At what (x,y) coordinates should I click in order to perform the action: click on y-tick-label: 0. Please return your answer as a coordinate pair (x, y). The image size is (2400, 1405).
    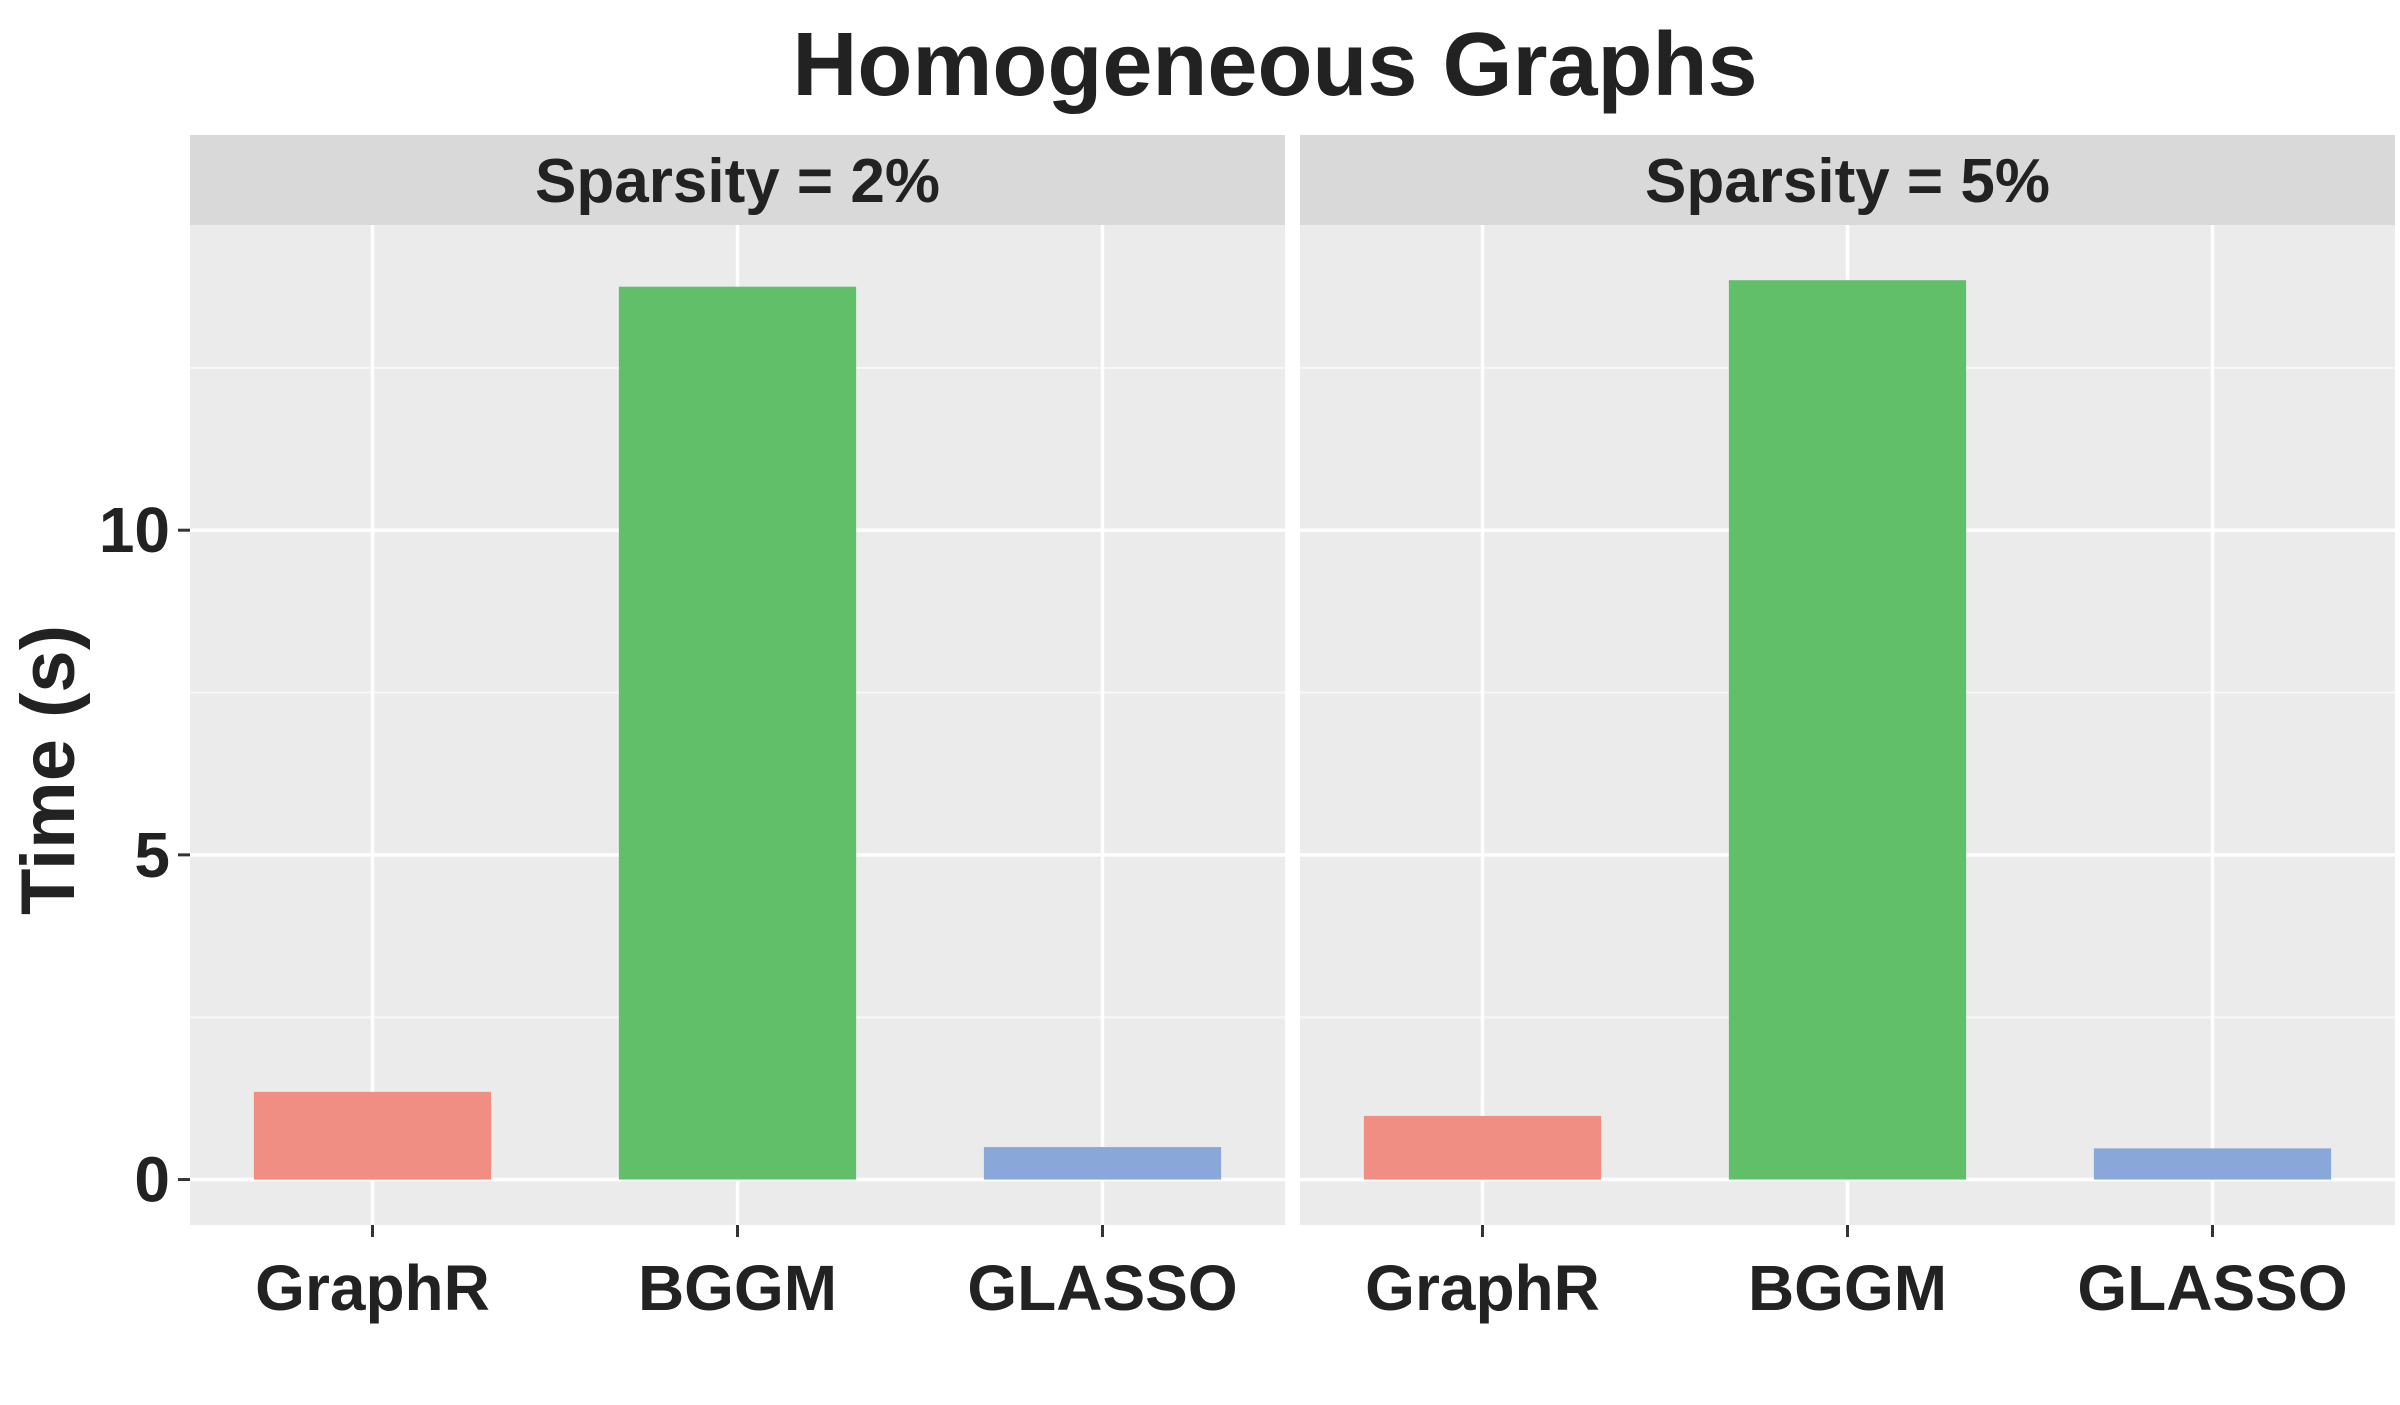
    Looking at the image, I should click on (152, 1180).